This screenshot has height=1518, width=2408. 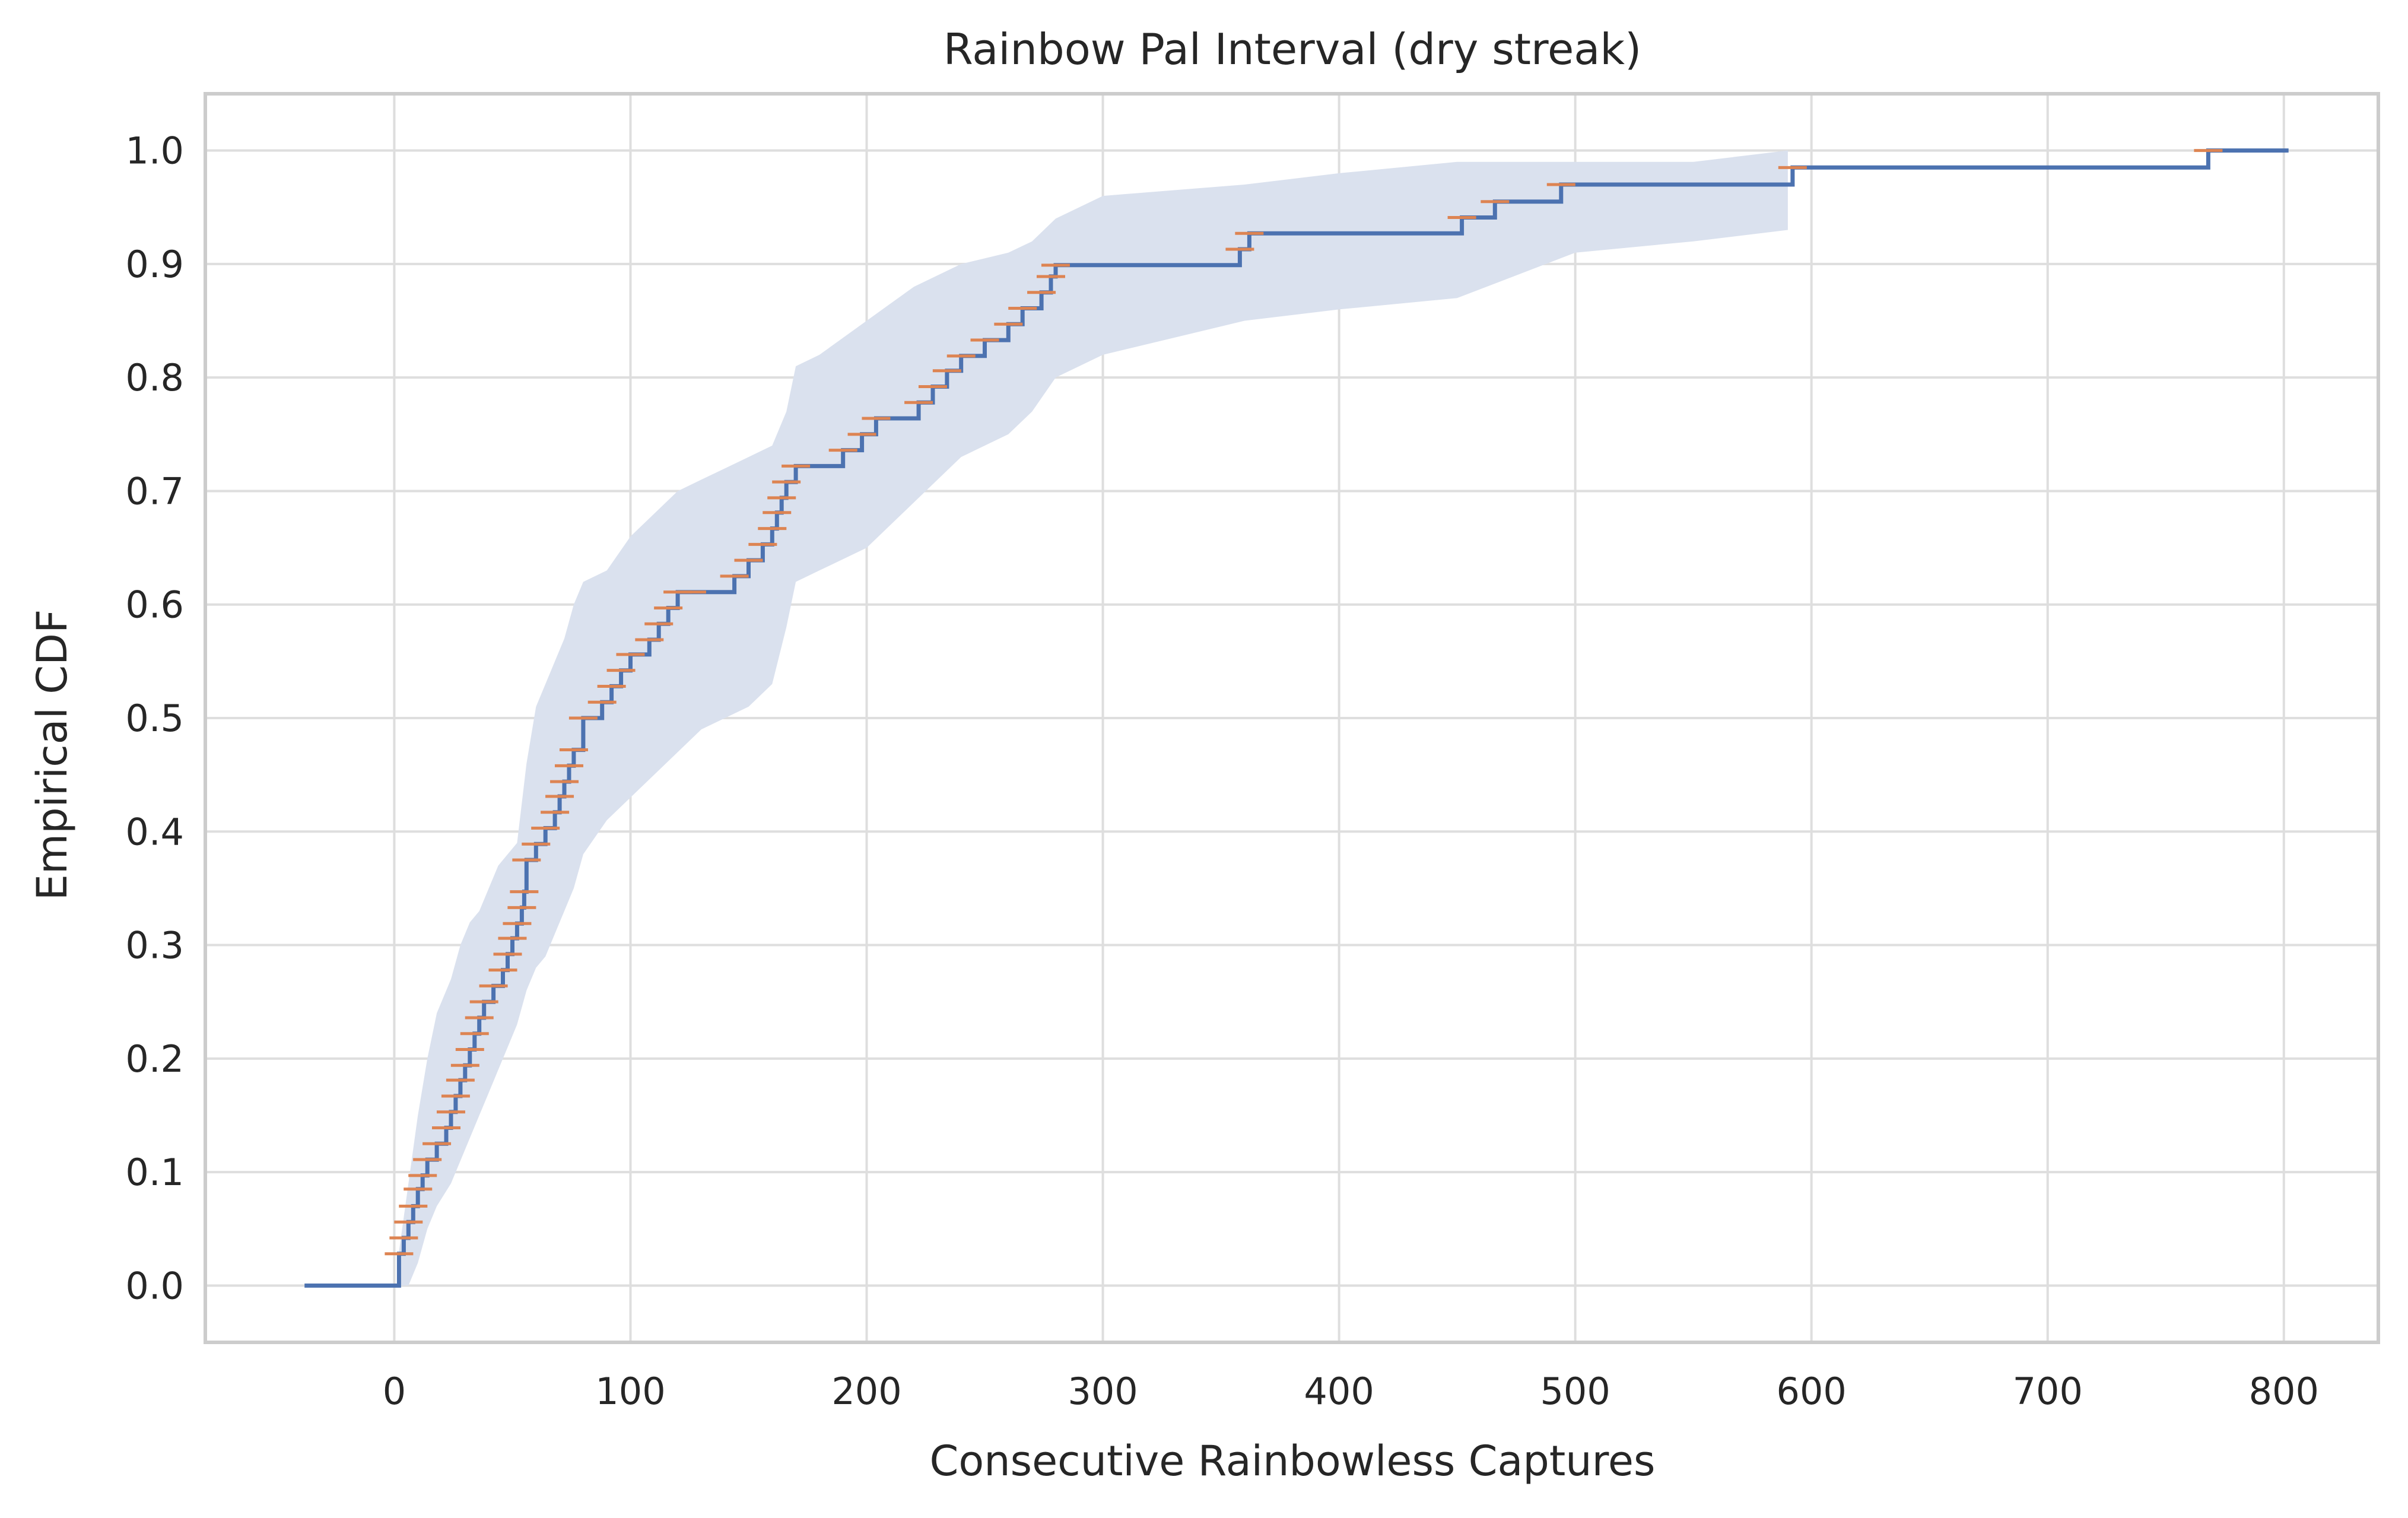 I want to click on y-tick-label: 0.5, so click(x=154, y=718).